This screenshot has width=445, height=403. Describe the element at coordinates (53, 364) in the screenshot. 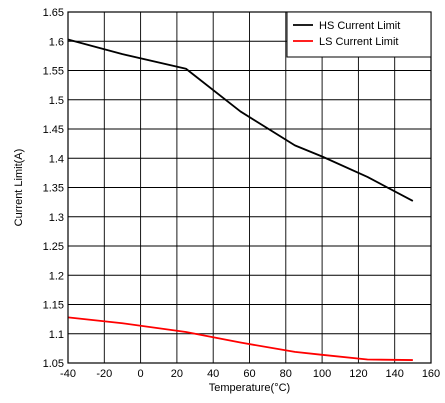

I see `y-tick-label: 1.05` at that location.